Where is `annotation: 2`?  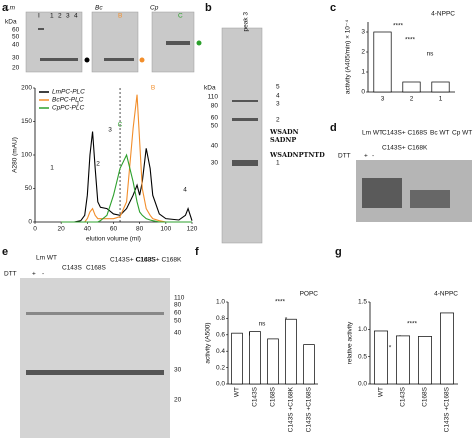
annotation: 2 is located at coordinates (98, 164).